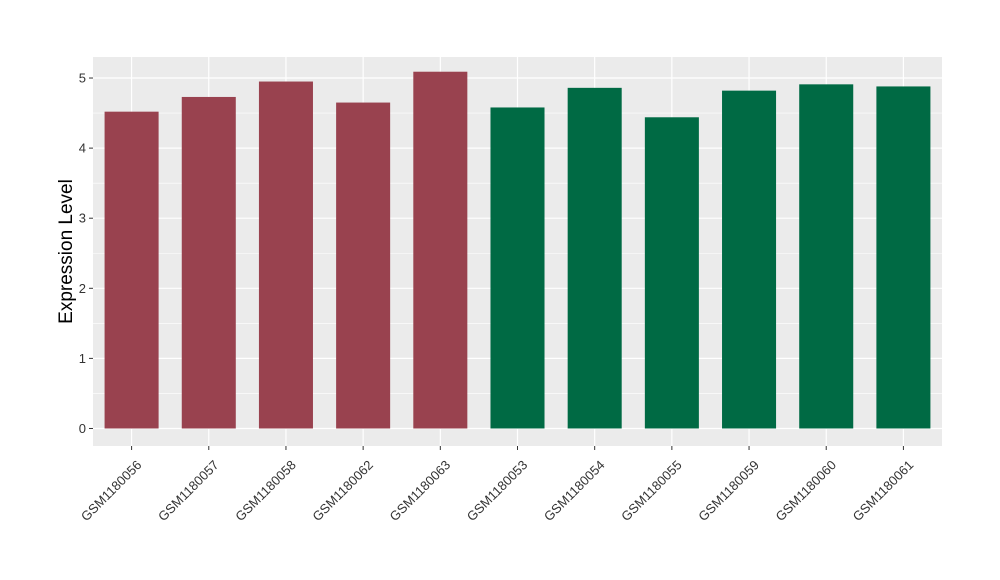 The height and width of the screenshot is (580, 1000). Describe the element at coordinates (82, 428) in the screenshot. I see `y-tick-label: 0` at that location.